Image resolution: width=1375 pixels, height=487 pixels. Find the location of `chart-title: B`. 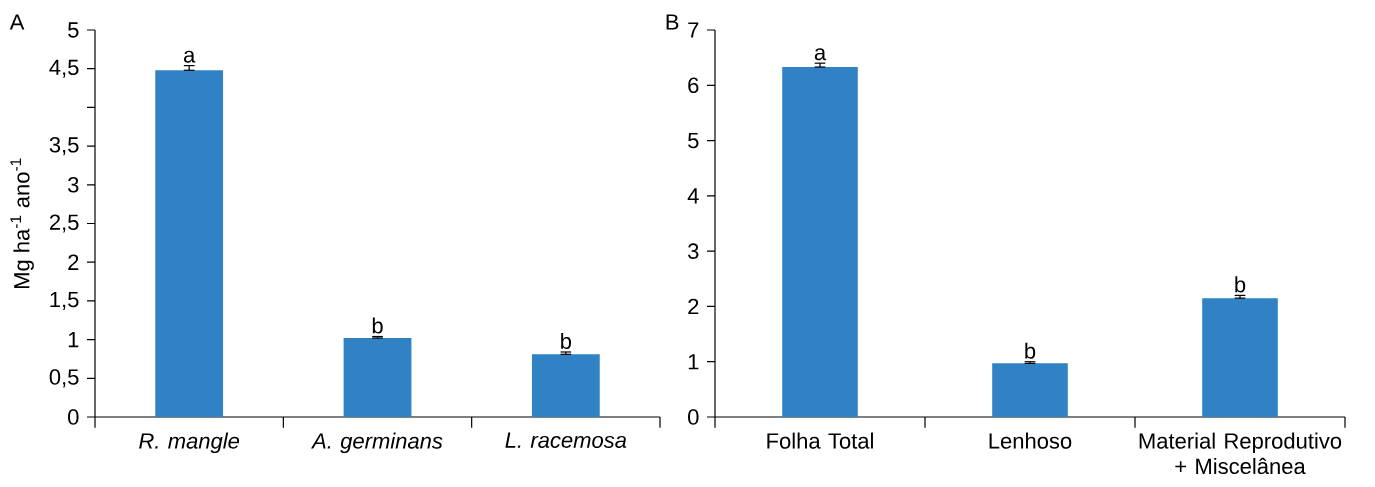

chart-title: B is located at coordinates (672, 22).